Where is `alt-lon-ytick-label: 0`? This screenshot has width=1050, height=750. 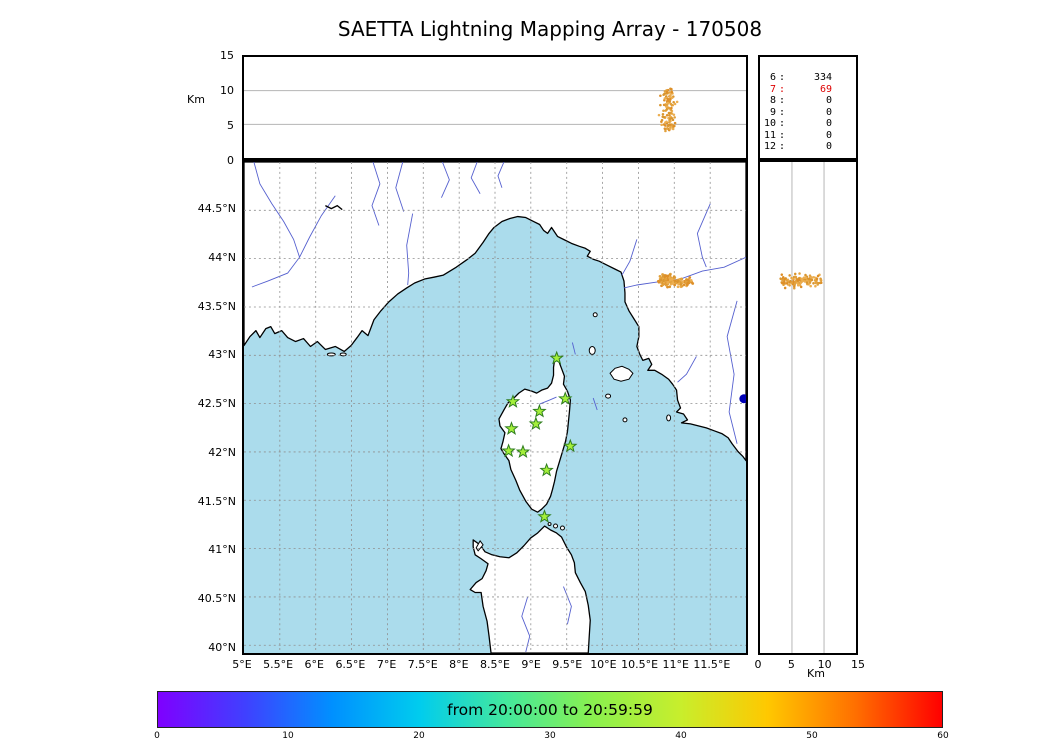 alt-lon-ytick-label: 0 is located at coordinates (230, 160).